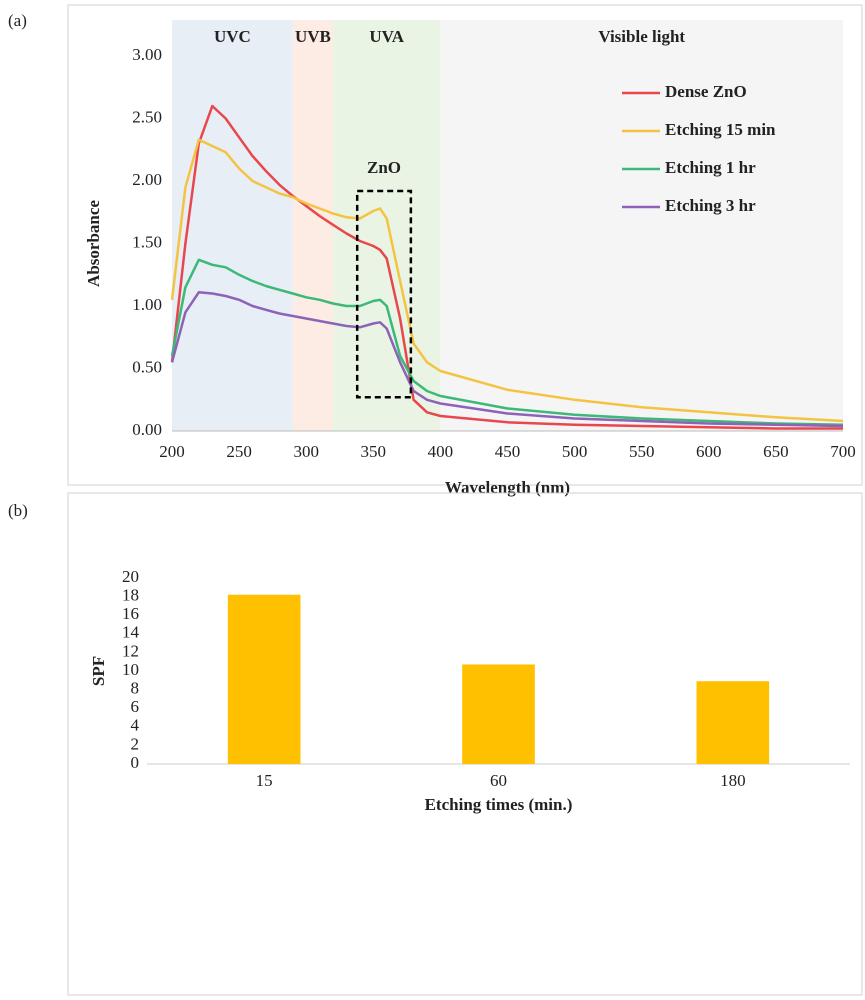 The image size is (865, 1000). What do you see at coordinates (147, 116) in the screenshot?
I see `y-tick-label: 2.50` at bounding box center [147, 116].